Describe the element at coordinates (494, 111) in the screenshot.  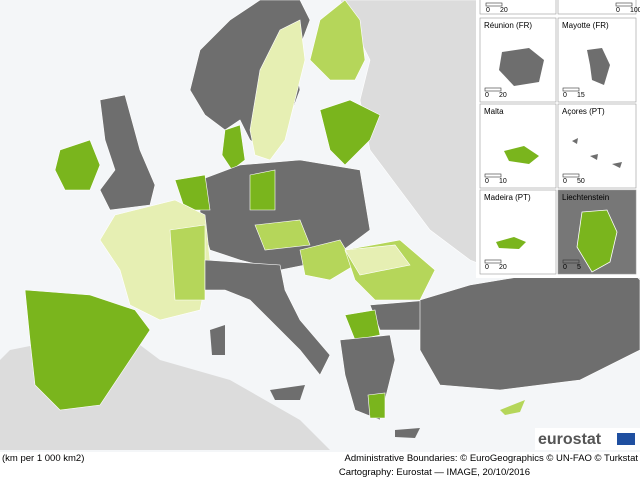
I see `inset-label: Malta` at that location.